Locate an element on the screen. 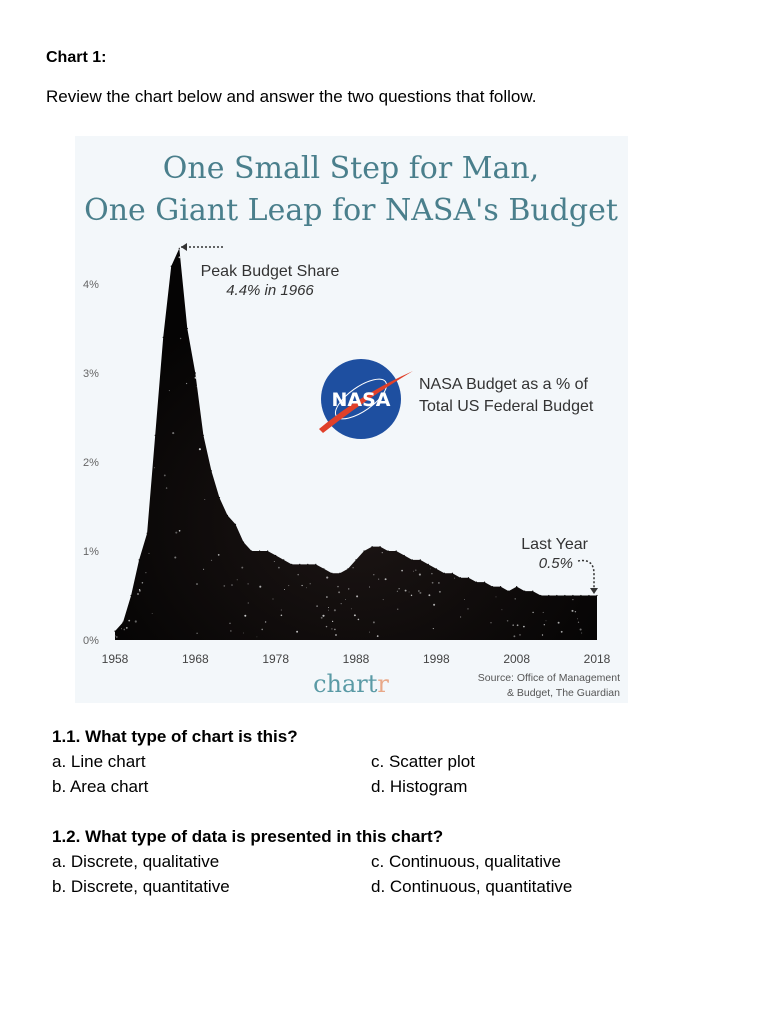  last-year-arrowhead-icon is located at coordinates (594, 591).